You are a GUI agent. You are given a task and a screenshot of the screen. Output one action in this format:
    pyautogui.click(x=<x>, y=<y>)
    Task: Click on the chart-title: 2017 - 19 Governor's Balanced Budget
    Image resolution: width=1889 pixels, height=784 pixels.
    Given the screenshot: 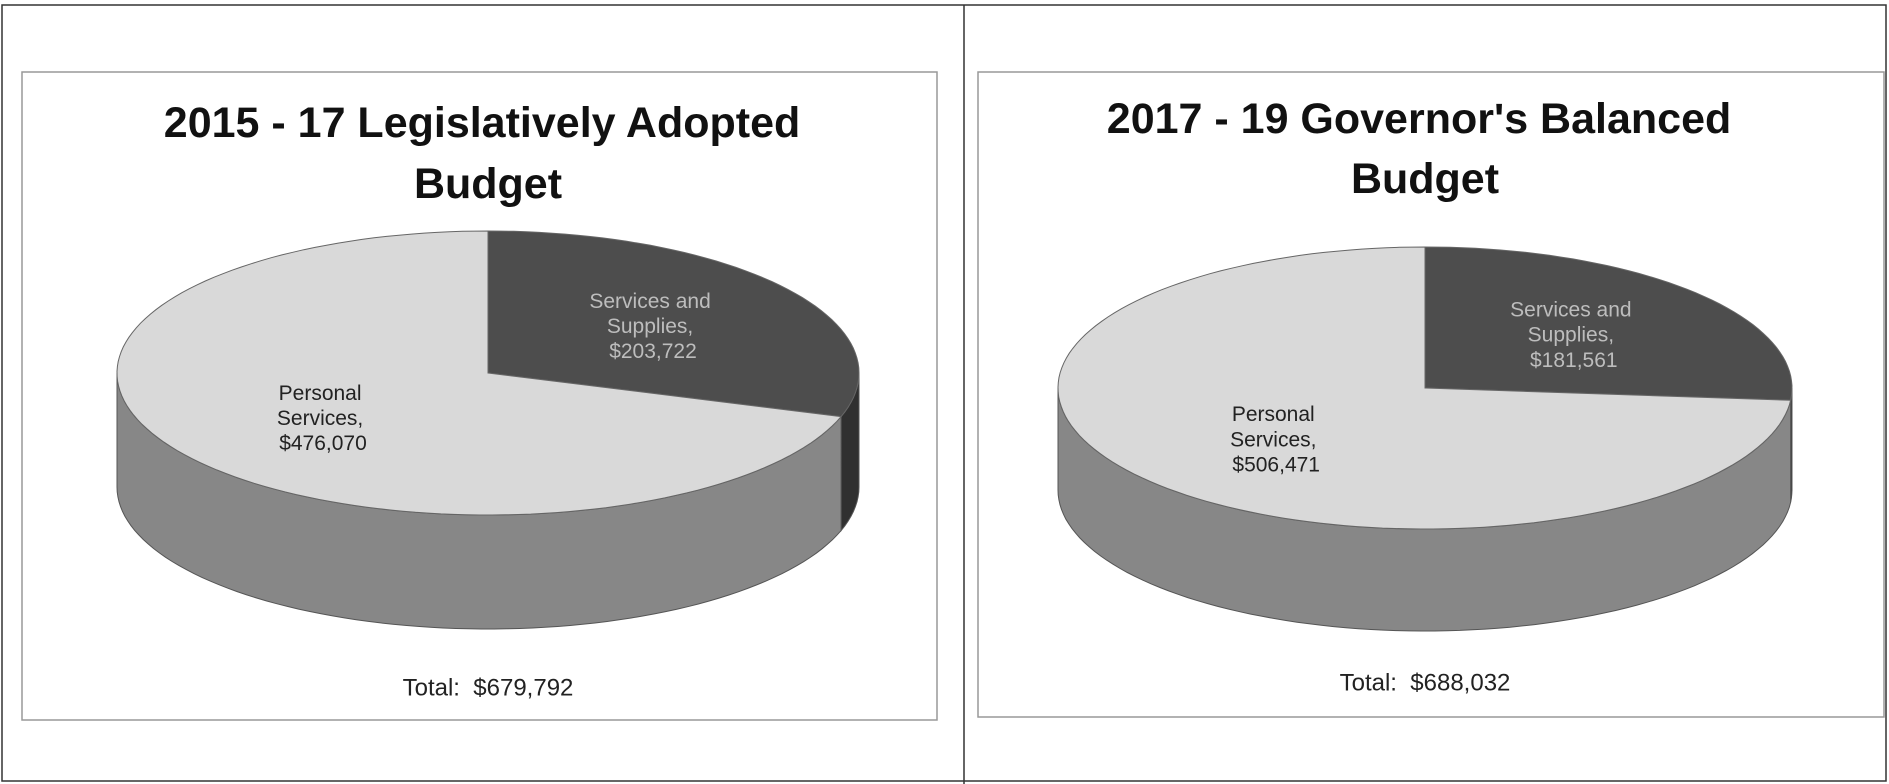 What is the action you would take?
    pyautogui.click(x=1425, y=149)
    